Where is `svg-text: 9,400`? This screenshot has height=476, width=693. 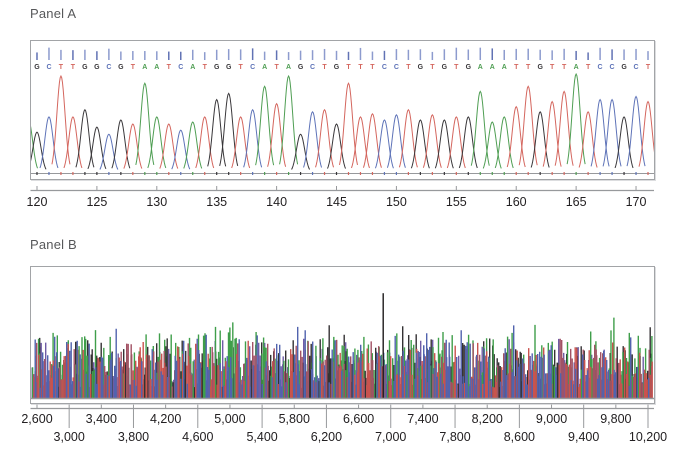
svg-text: 9,400 is located at coordinates (583, 437).